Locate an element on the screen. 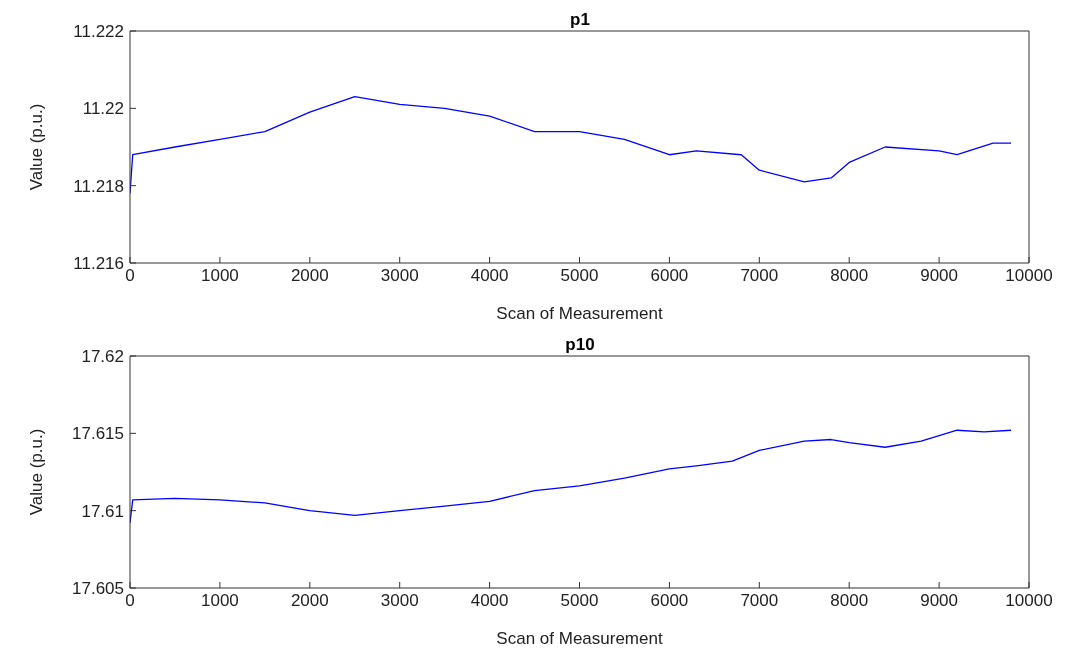  y-tick-label: 17.605 is located at coordinates (98, 589).